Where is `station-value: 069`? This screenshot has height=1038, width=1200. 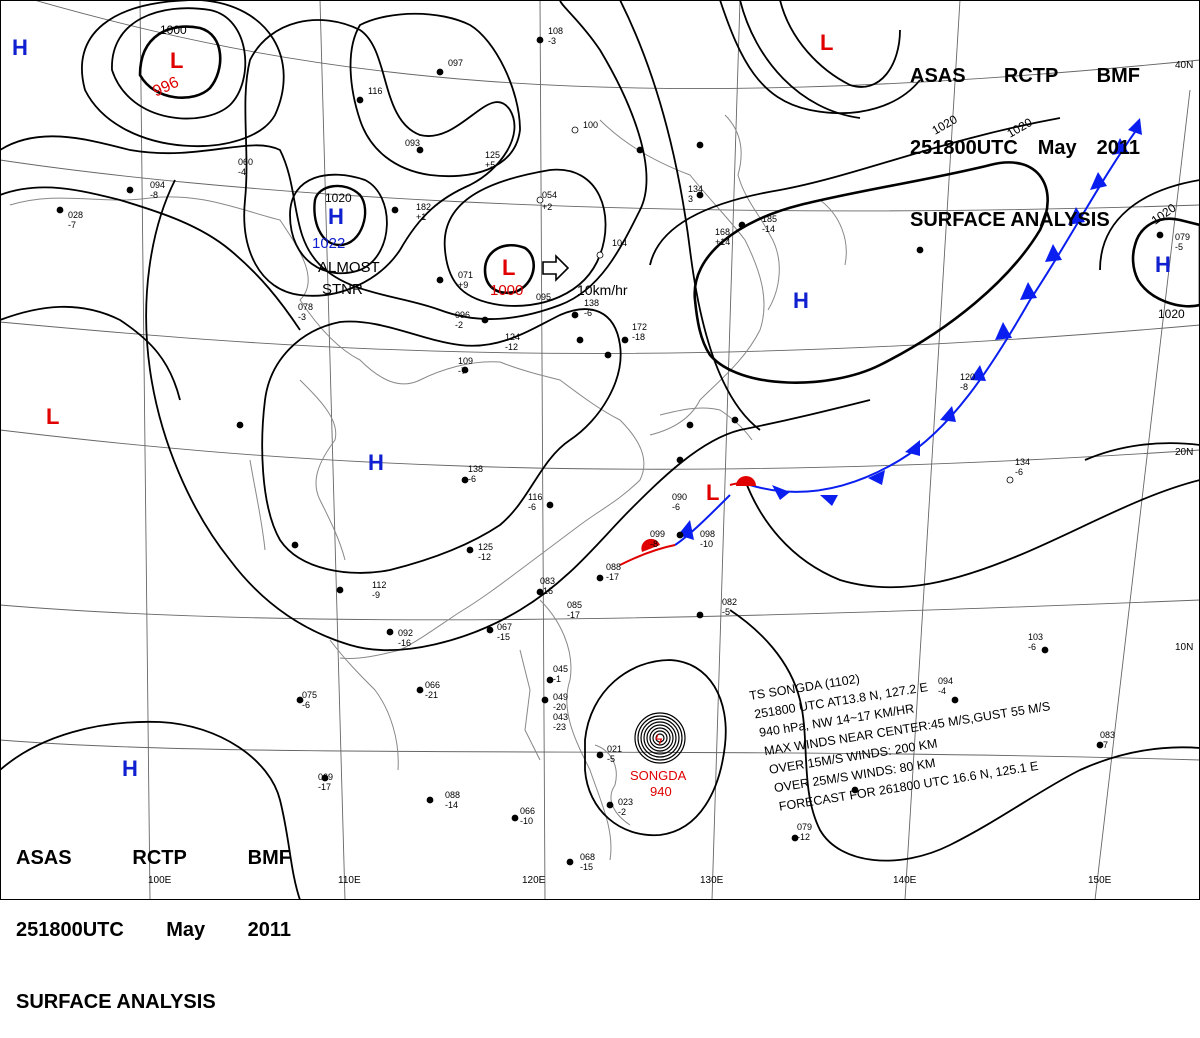 station-value: 069 is located at coordinates (325, 777).